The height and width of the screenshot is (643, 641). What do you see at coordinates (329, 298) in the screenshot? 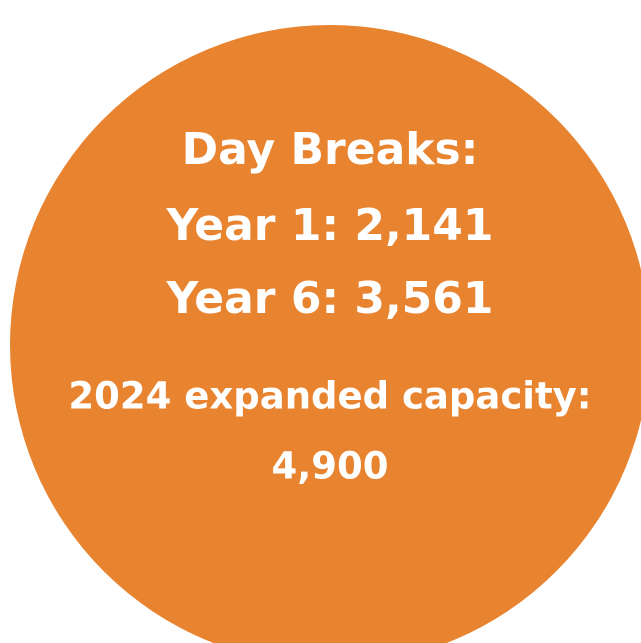
I see `stat-line: Year 6: 3,561` at bounding box center [329, 298].